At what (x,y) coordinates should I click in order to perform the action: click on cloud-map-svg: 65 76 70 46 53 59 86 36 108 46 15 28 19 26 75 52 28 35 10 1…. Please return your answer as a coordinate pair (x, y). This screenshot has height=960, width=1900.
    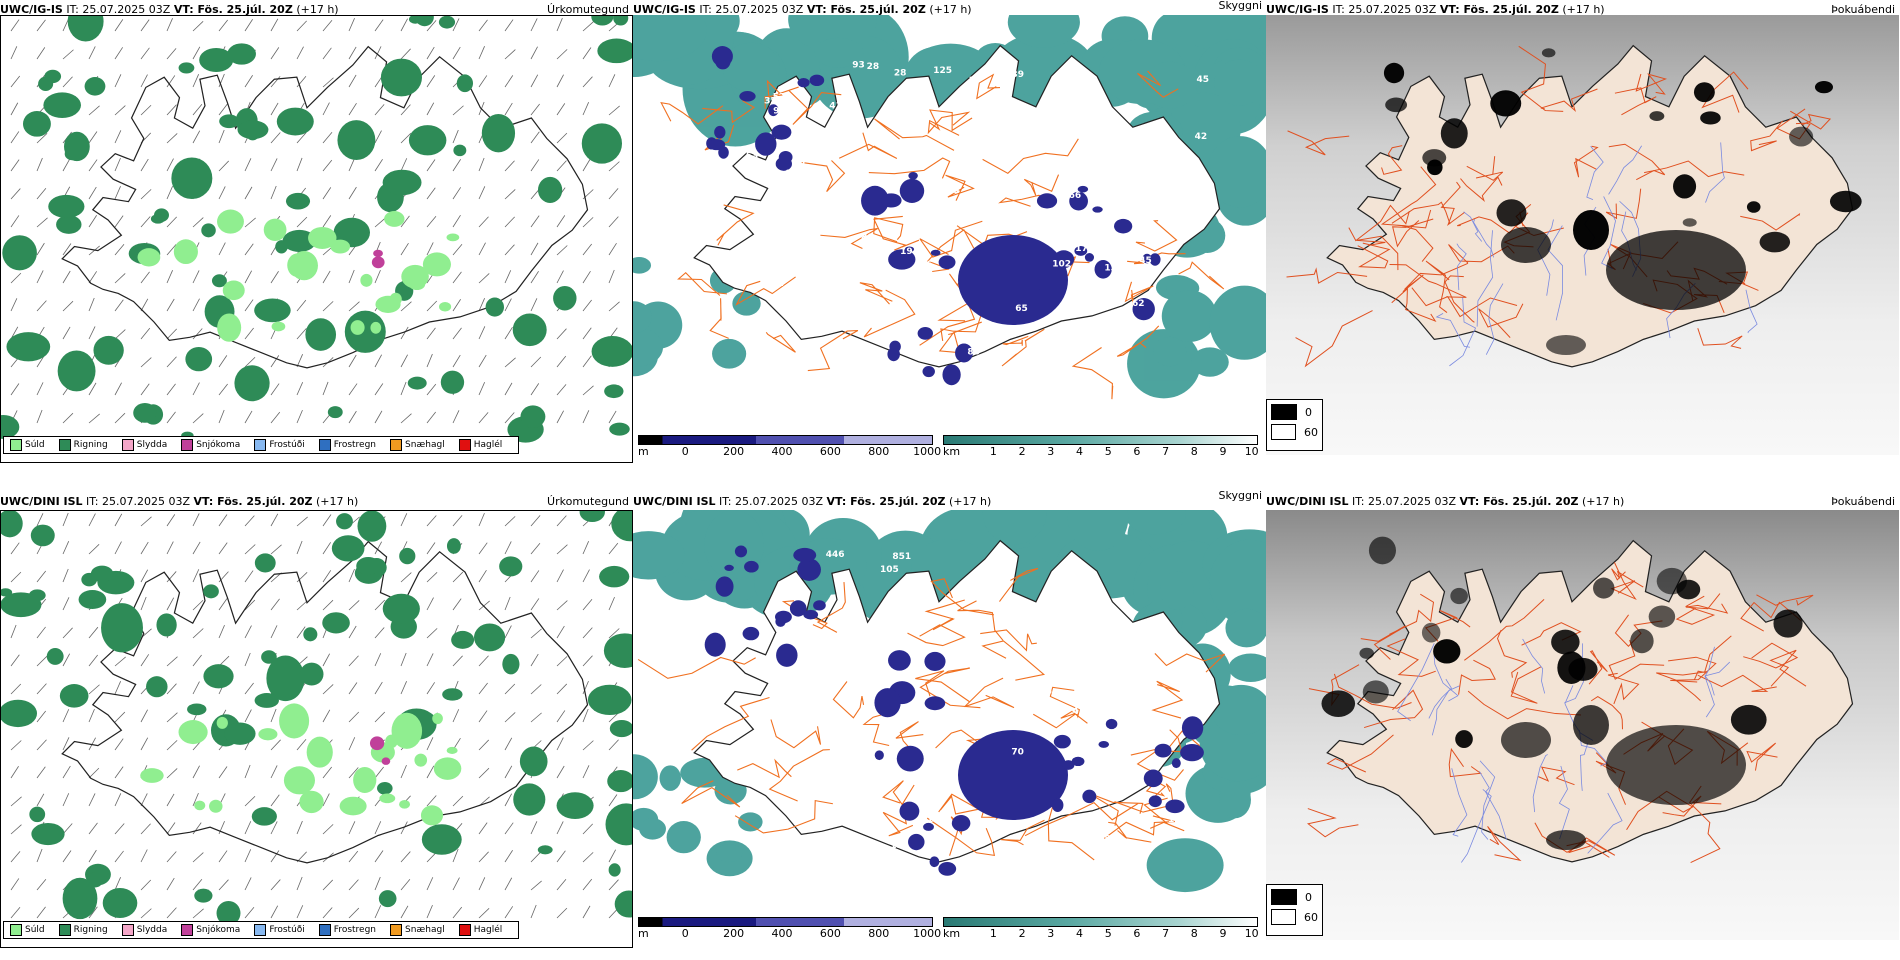
    Looking at the image, I should click on (949, 207).